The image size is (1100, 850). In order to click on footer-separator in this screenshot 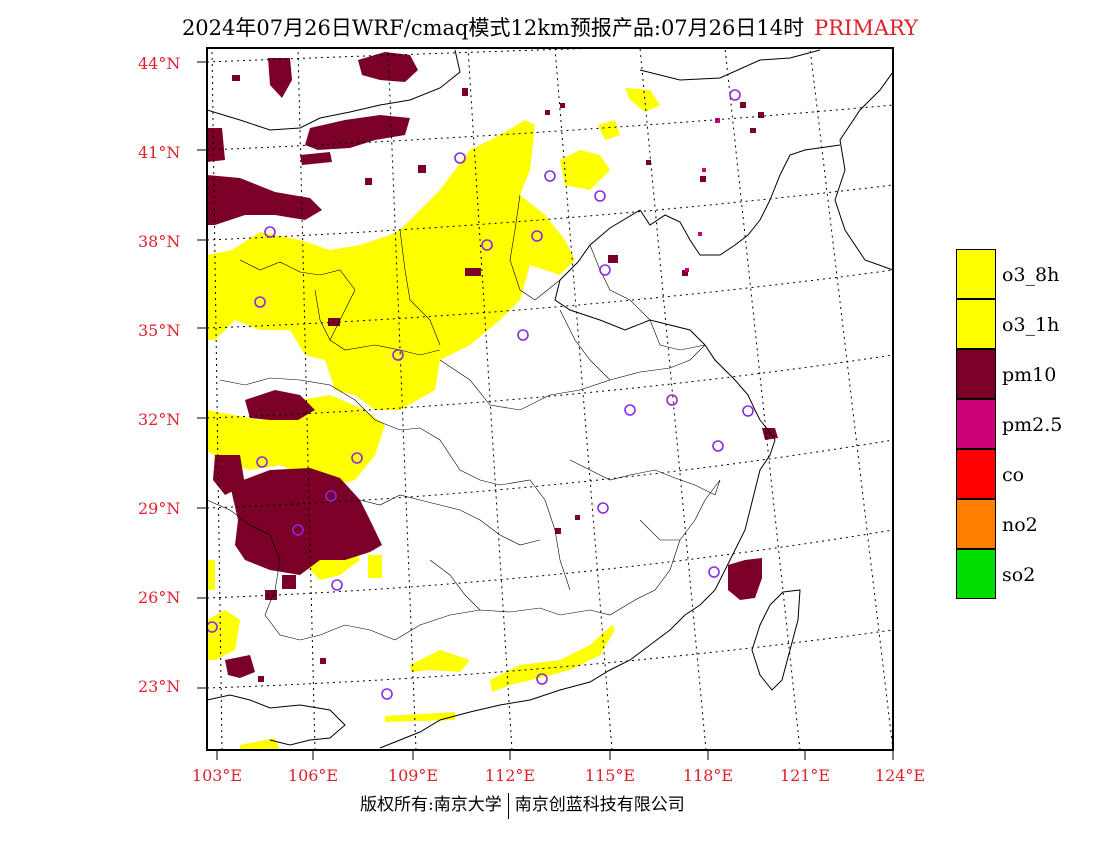, I will do `click(508, 805)`.